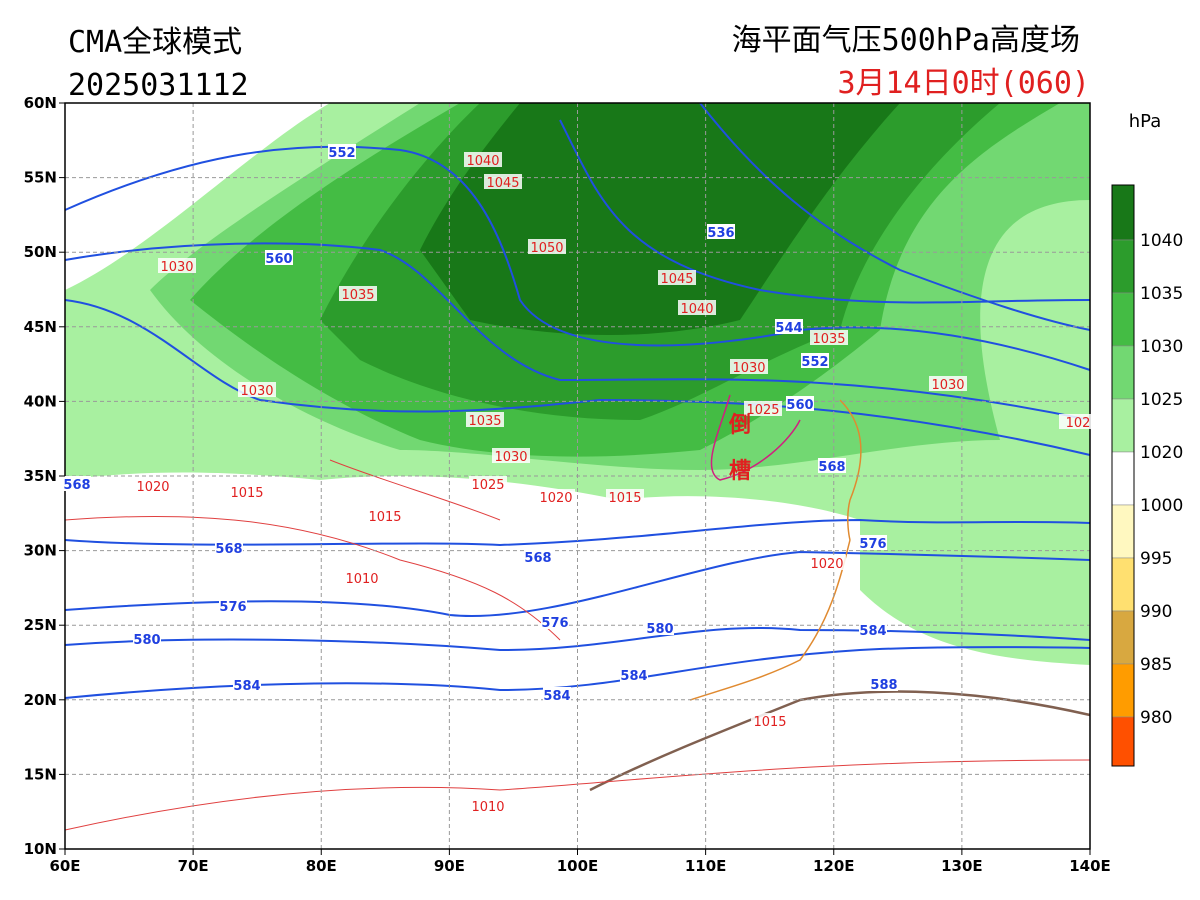  Describe the element at coordinates (64, 866) in the screenshot. I see `lon-label: 60E` at that location.